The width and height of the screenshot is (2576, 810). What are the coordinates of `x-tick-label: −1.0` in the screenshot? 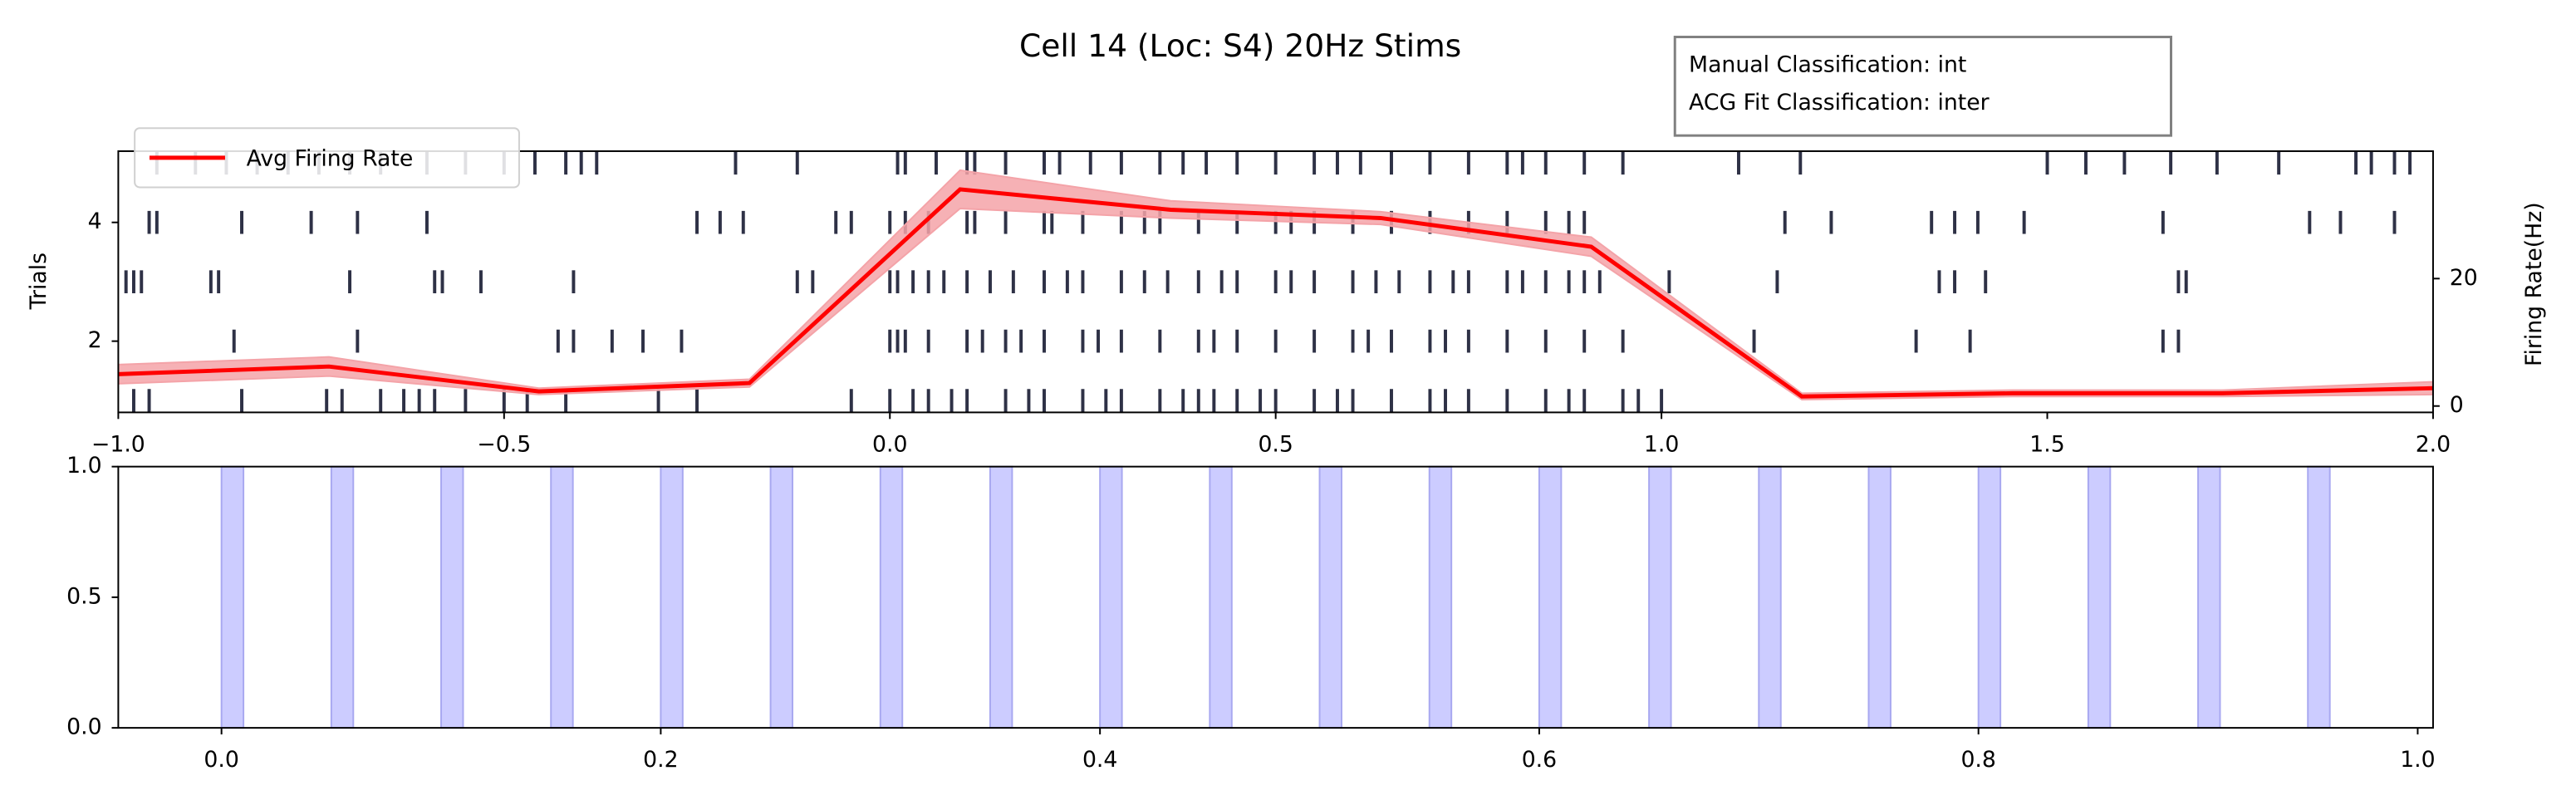 It's located at (118, 444).